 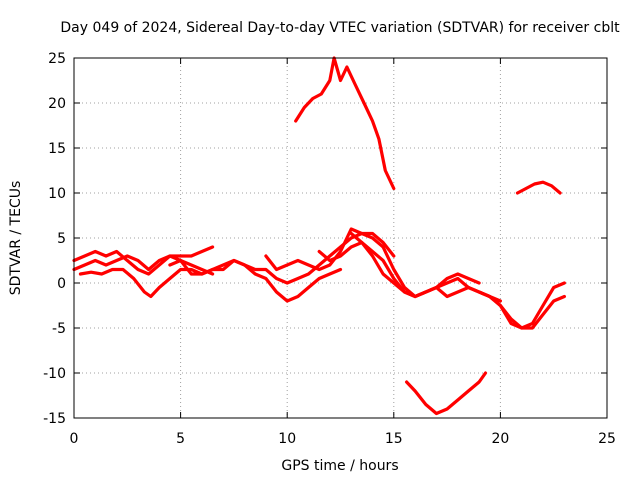 I want to click on series-line-sat-b, so click(x=143, y=265).